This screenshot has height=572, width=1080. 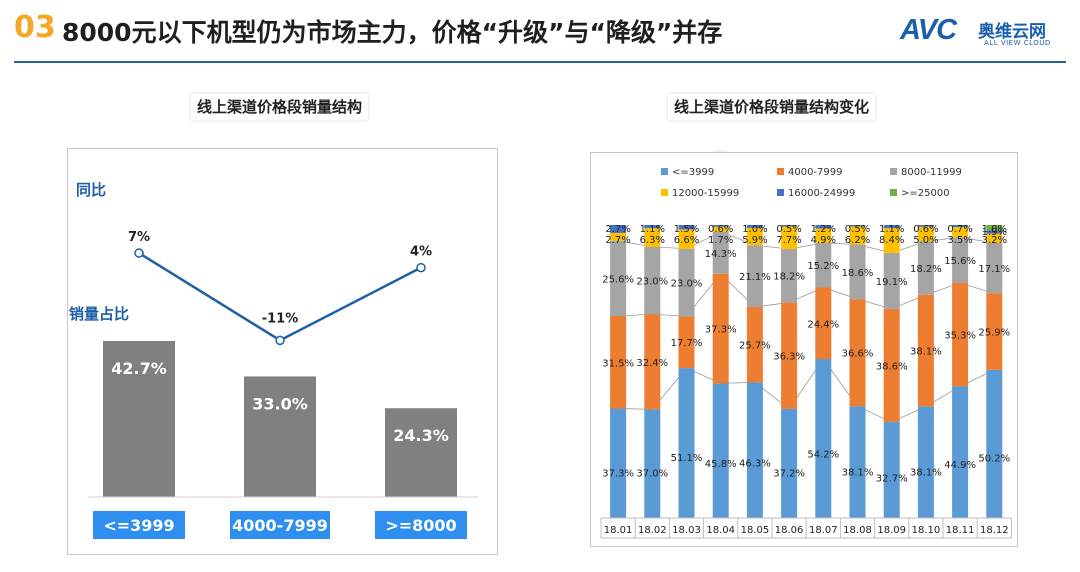 What do you see at coordinates (35, 27) in the screenshot?
I see `section-number: 03` at bounding box center [35, 27].